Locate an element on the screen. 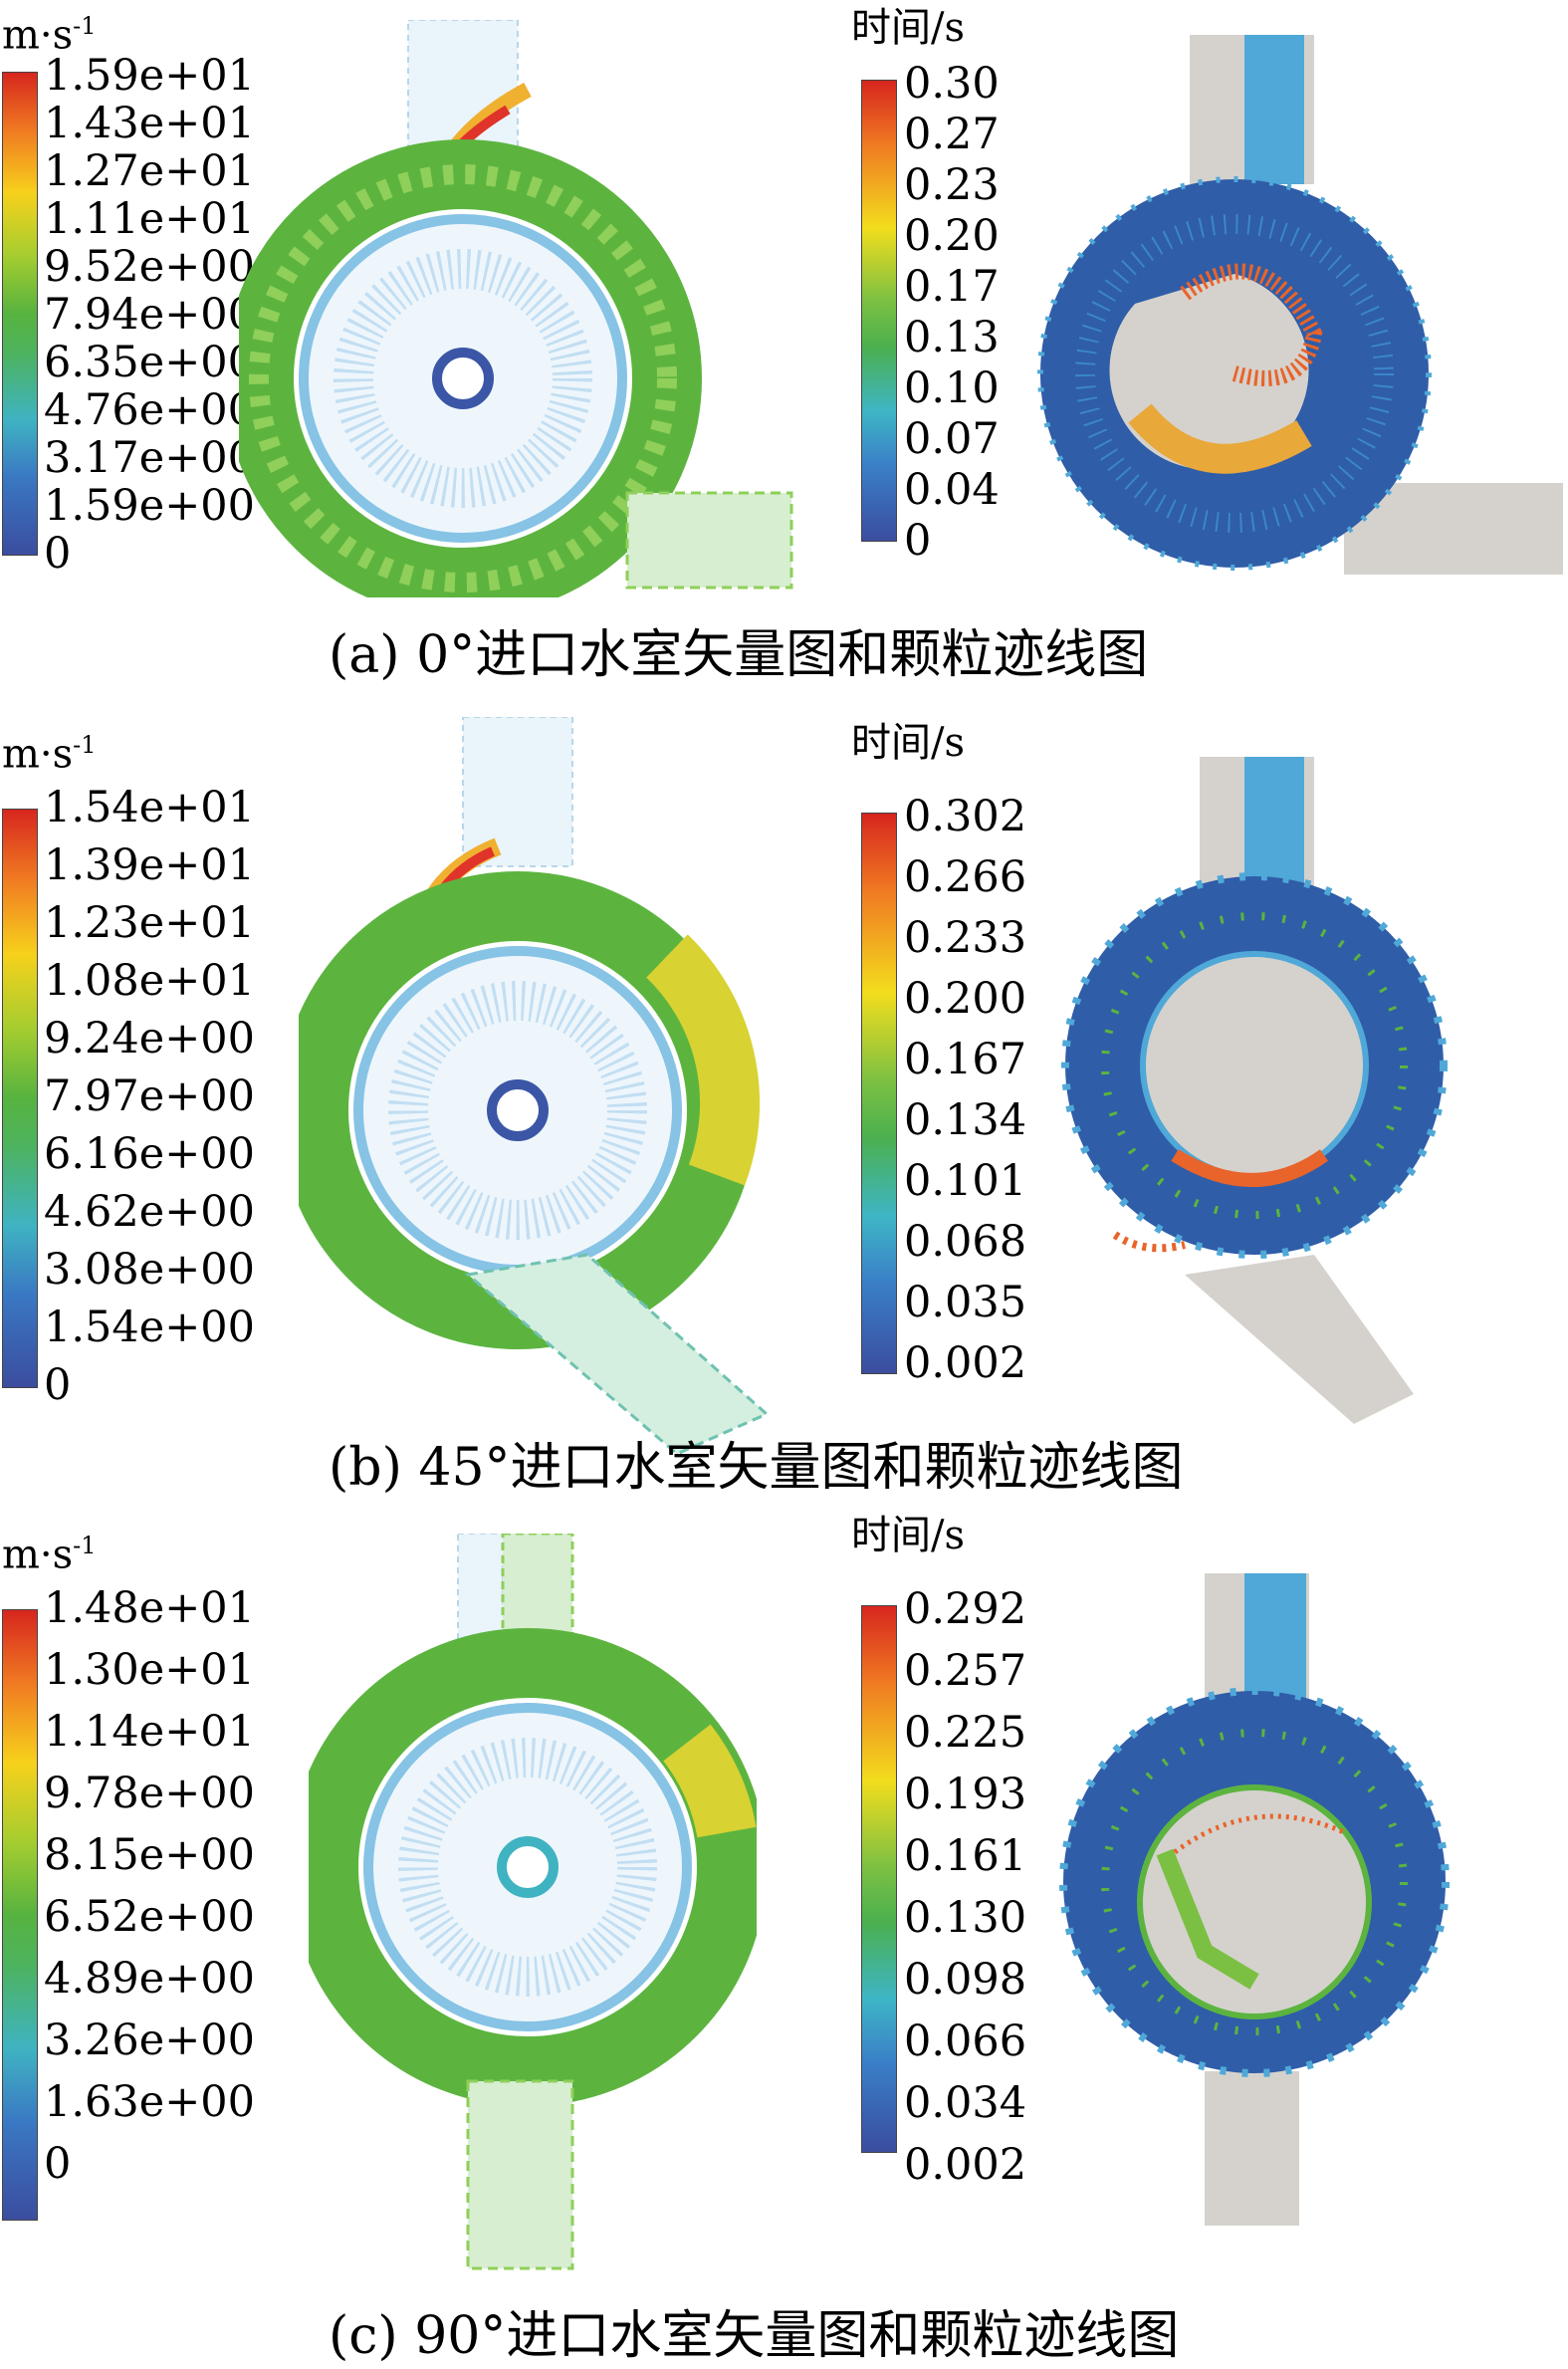 The image size is (1568, 2369). velocity-tick: 4.76e+00 is located at coordinates (149, 410).